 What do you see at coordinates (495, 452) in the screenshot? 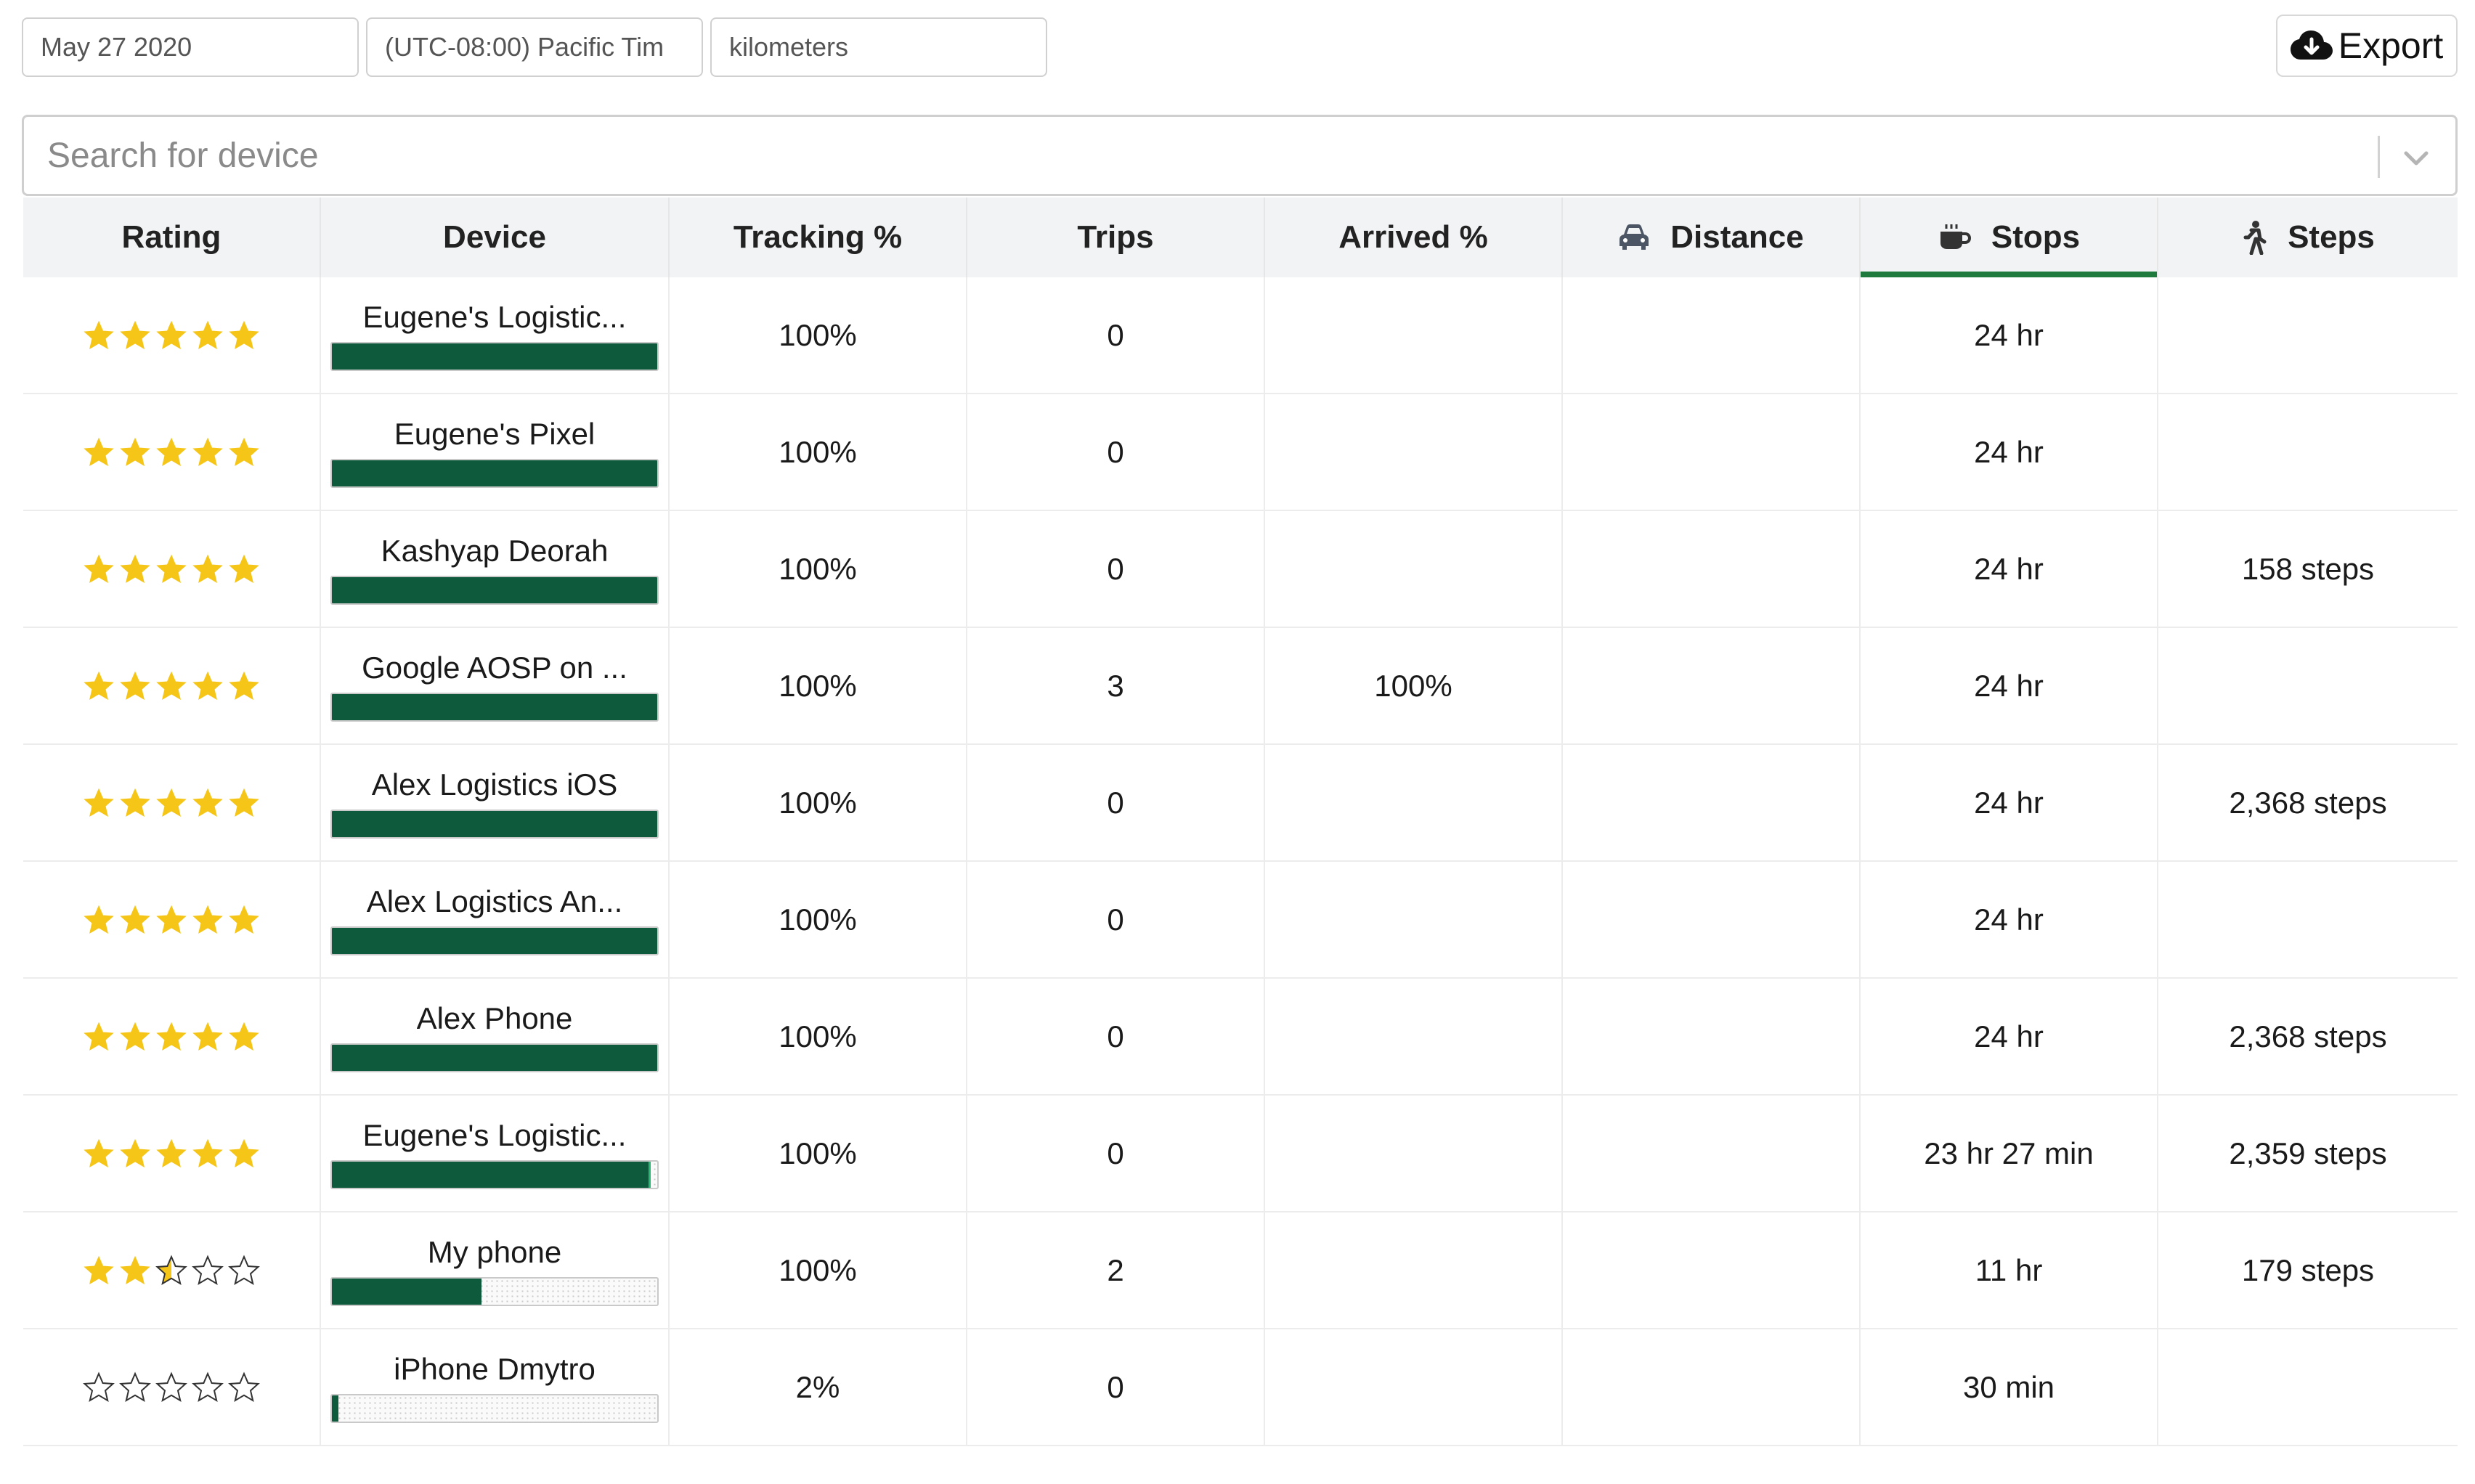
I see `device-cell: Eugene's Pixel` at bounding box center [495, 452].